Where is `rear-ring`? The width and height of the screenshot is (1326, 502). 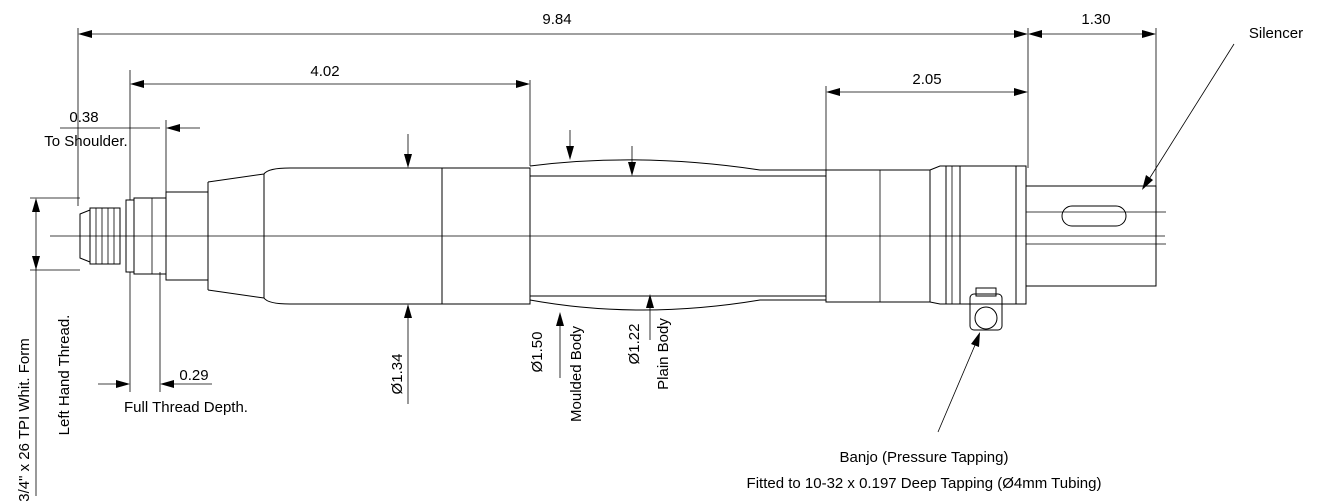
rear-ring is located at coordinates (953, 235).